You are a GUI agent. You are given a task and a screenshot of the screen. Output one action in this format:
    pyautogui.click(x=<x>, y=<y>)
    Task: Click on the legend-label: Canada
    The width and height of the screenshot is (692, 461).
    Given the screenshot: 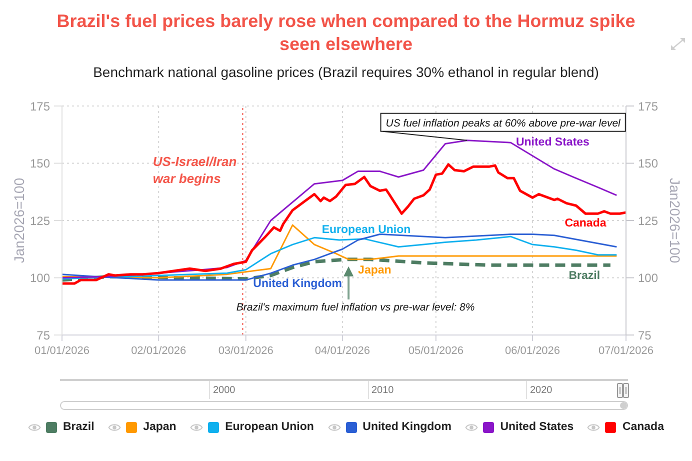 What is the action you would take?
    pyautogui.click(x=643, y=427)
    